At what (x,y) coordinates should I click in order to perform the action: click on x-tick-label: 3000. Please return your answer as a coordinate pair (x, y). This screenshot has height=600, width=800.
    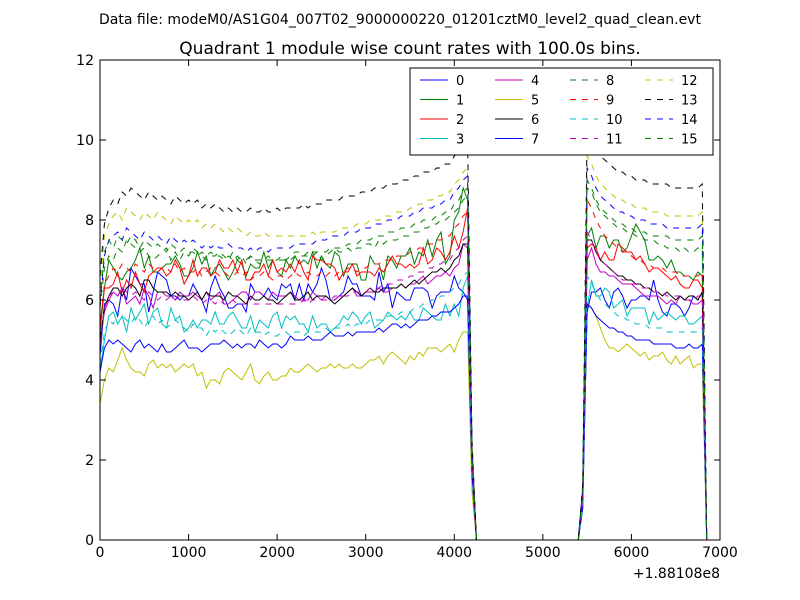
    Looking at the image, I should click on (366, 553).